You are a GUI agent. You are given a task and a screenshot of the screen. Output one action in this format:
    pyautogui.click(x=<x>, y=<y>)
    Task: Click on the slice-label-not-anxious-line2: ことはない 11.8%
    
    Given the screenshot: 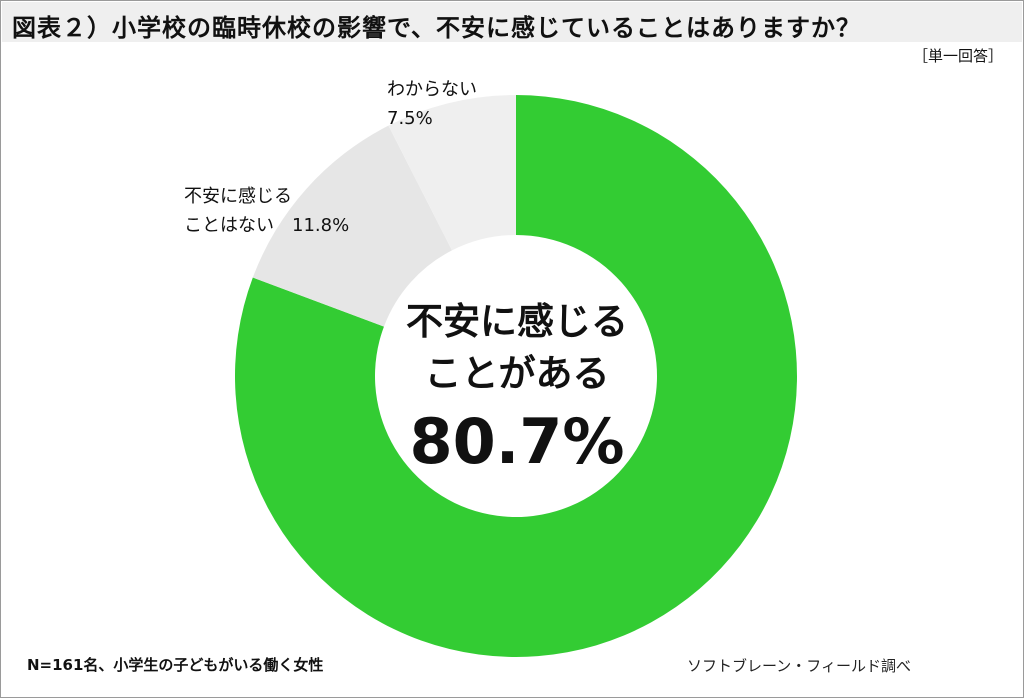 What is the action you would take?
    pyautogui.click(x=267, y=225)
    